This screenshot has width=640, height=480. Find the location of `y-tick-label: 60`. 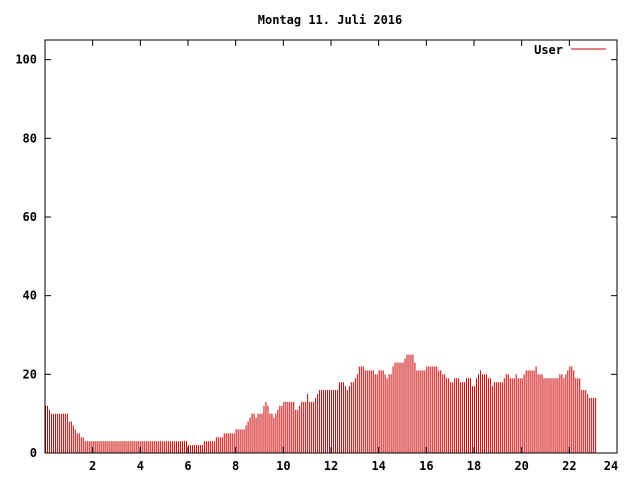

y-tick-label: 60 is located at coordinates (30, 217).